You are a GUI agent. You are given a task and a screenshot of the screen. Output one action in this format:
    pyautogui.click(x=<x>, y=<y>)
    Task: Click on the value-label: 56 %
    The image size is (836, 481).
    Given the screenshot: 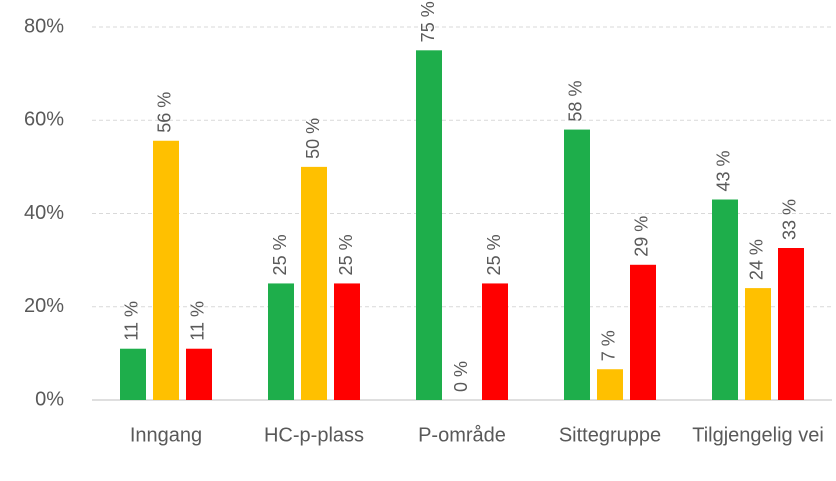 What is the action you would take?
    pyautogui.click(x=165, y=112)
    